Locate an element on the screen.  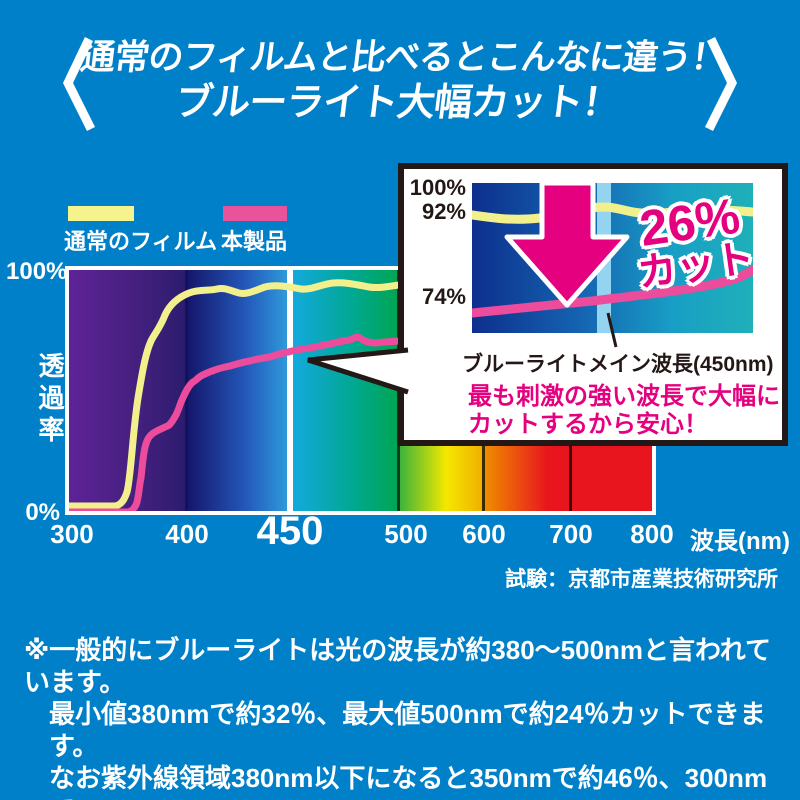
callout-label-92pct: 92% is located at coordinates (443, 211).